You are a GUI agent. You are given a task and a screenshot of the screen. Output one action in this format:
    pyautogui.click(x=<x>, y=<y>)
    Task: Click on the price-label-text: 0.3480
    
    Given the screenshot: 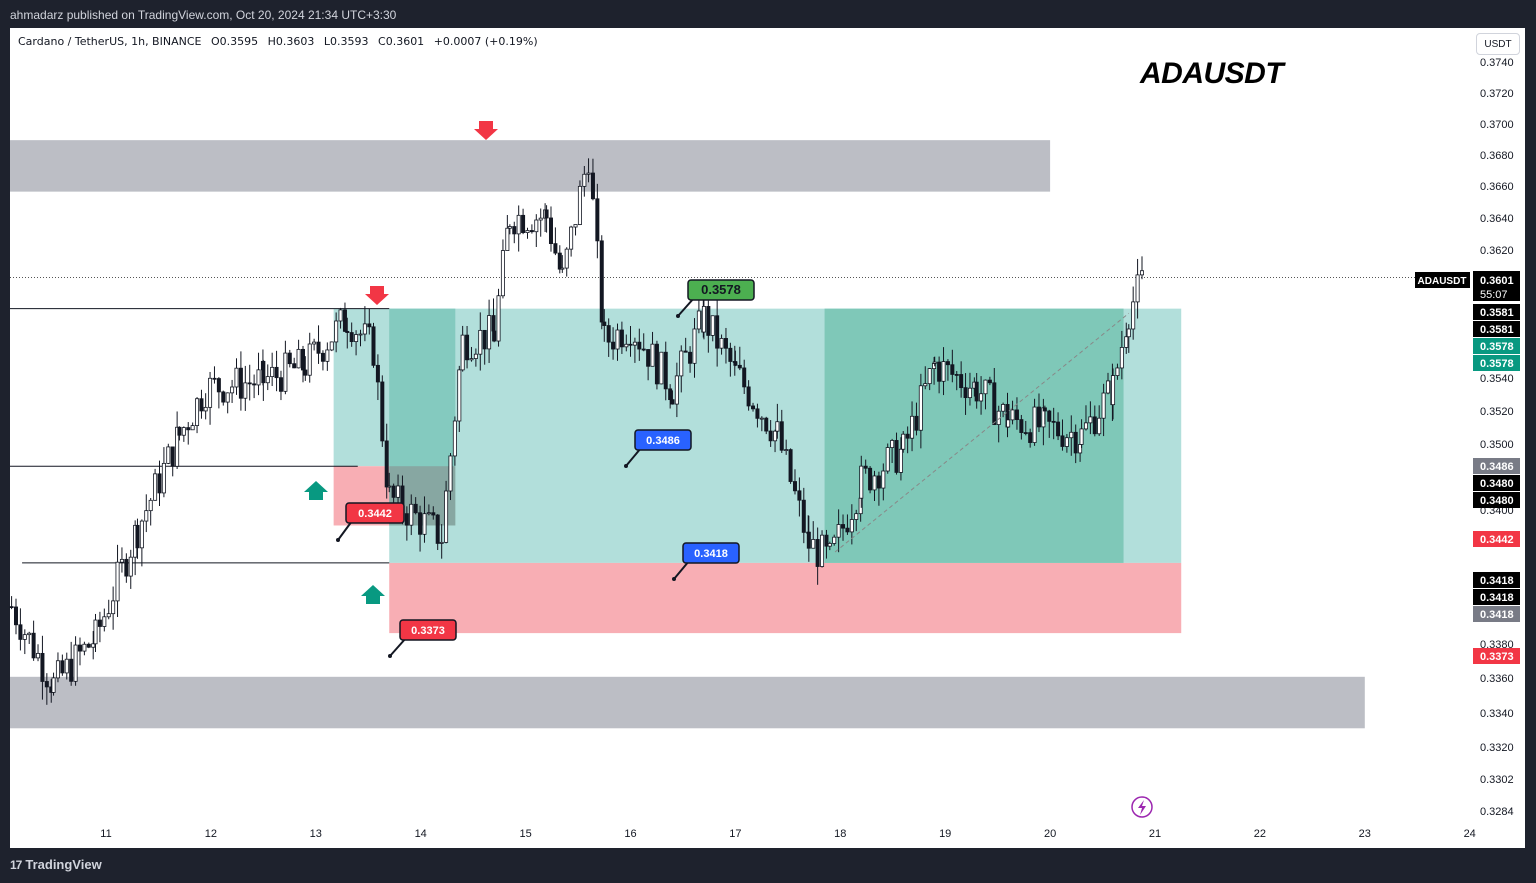 What is the action you would take?
    pyautogui.click(x=1497, y=501)
    